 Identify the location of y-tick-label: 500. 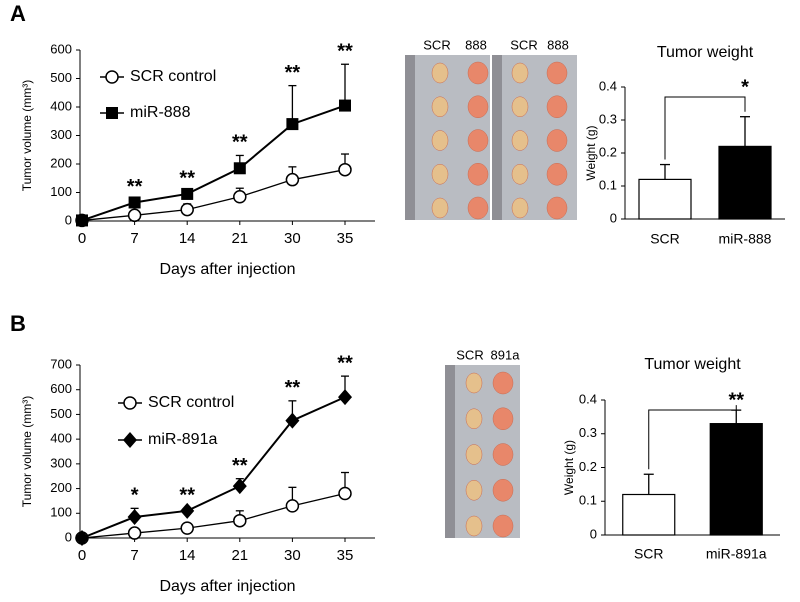
(61, 77).